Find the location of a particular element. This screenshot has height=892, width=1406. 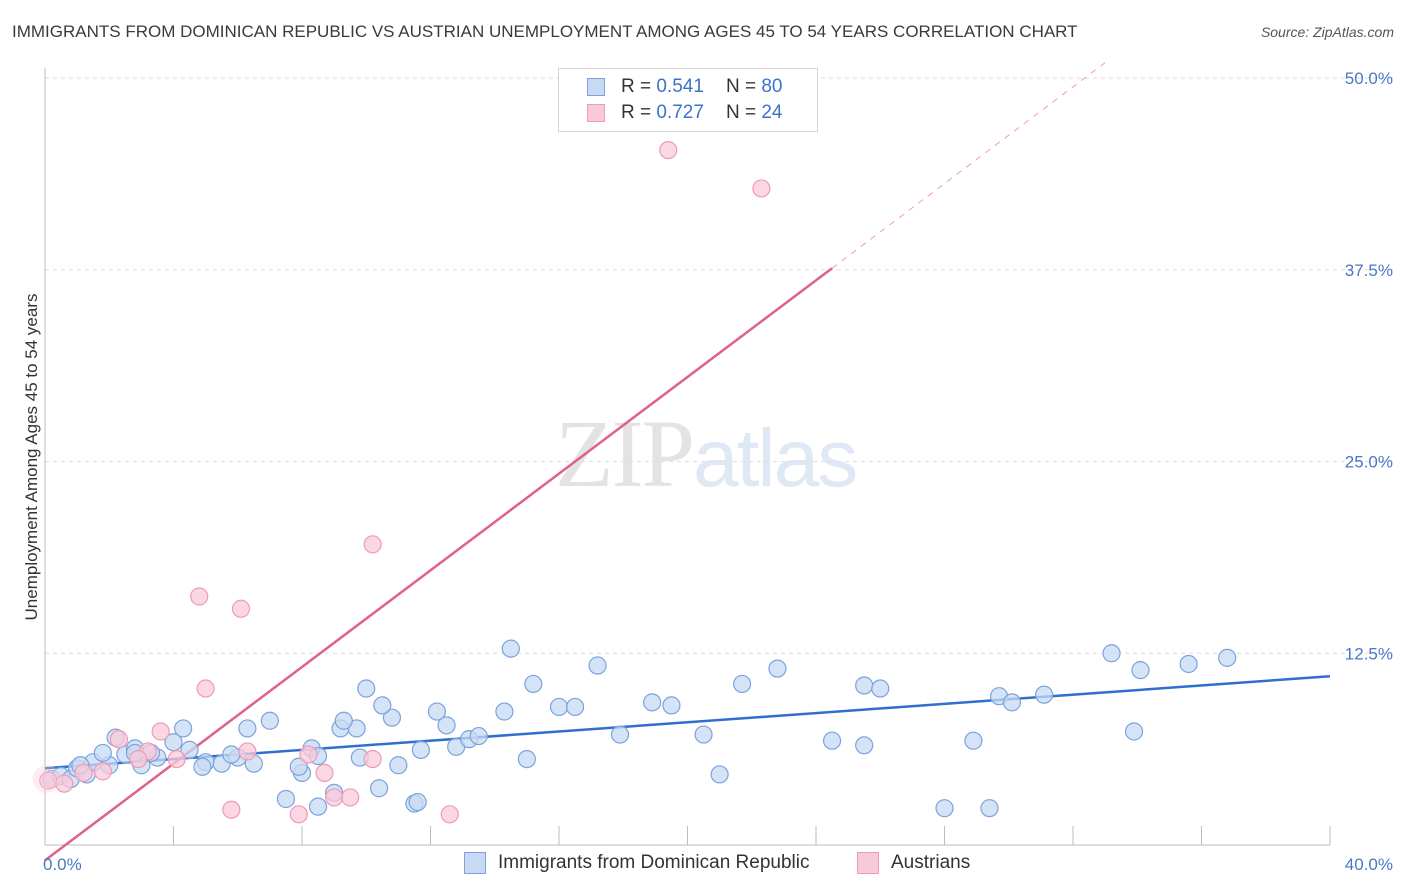

y-tick-label: 12.5% is located at coordinates (1369, 653).